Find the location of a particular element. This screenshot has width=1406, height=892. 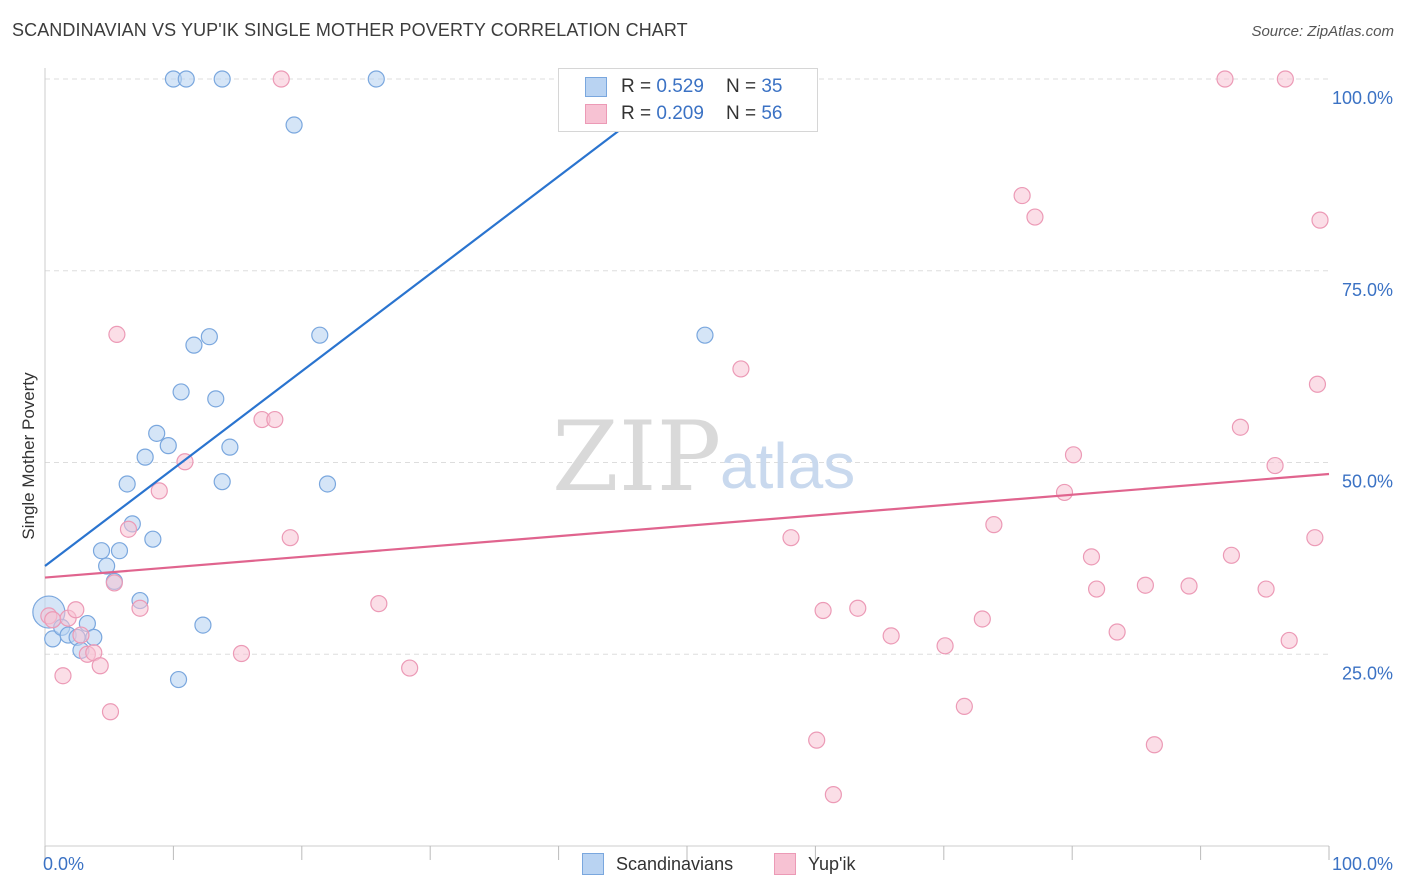

bottom-legend-swatch-pink is located at coordinates (785, 864).